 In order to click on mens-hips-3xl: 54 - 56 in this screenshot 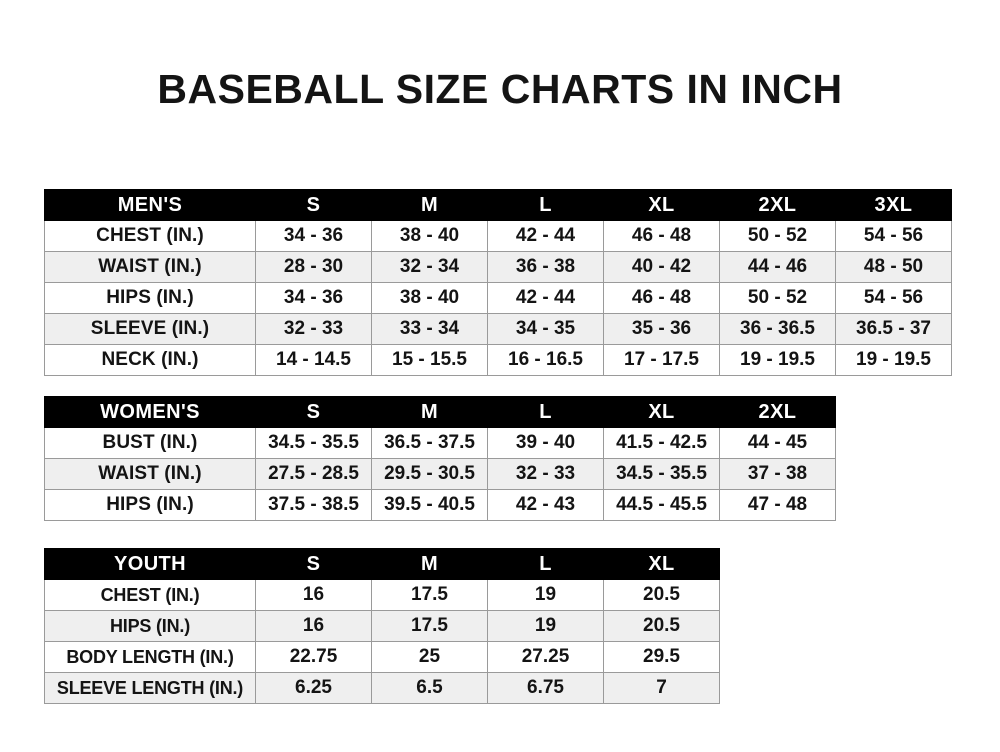, I will do `click(893, 298)`.